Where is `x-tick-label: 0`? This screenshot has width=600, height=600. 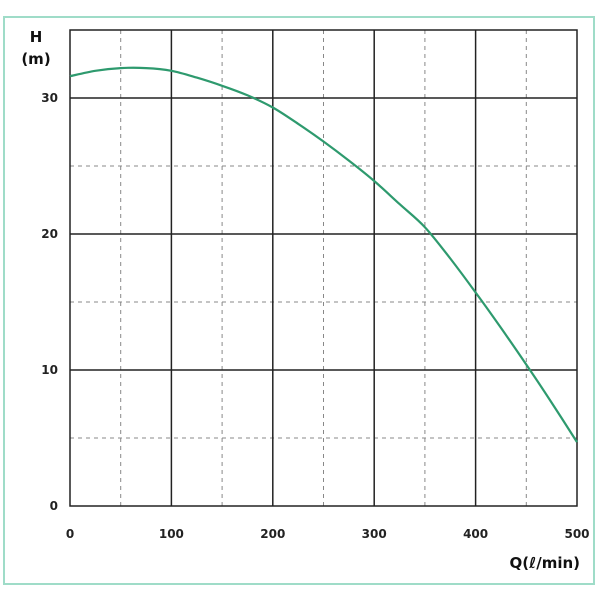 x-tick-label: 0 is located at coordinates (70, 534).